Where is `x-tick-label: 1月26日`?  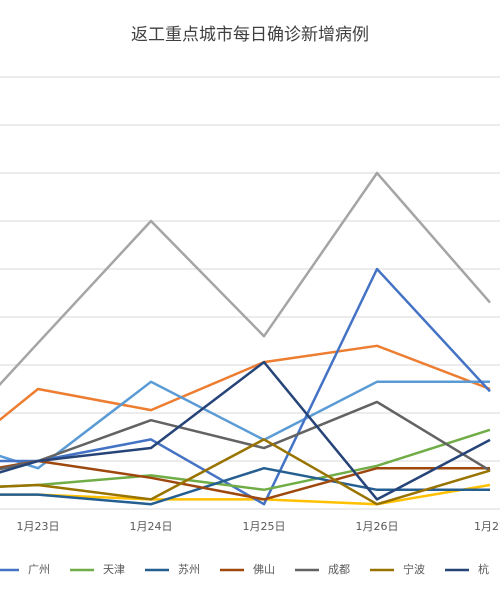
x-tick-label: 1月26日 is located at coordinates (377, 526).